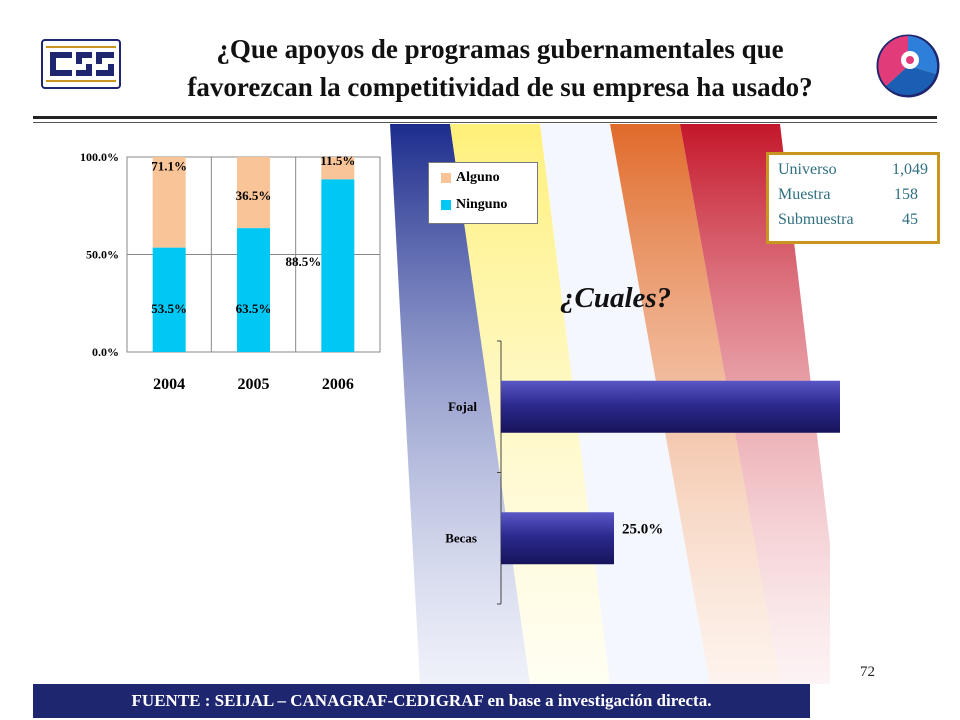 The image size is (960, 720). What do you see at coordinates (853, 170) in the screenshot?
I see `sample-row-universo: Universo 1,049` at bounding box center [853, 170].